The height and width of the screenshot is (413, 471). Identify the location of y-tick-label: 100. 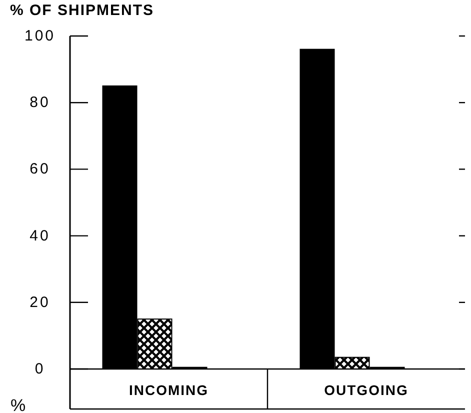
(40, 36).